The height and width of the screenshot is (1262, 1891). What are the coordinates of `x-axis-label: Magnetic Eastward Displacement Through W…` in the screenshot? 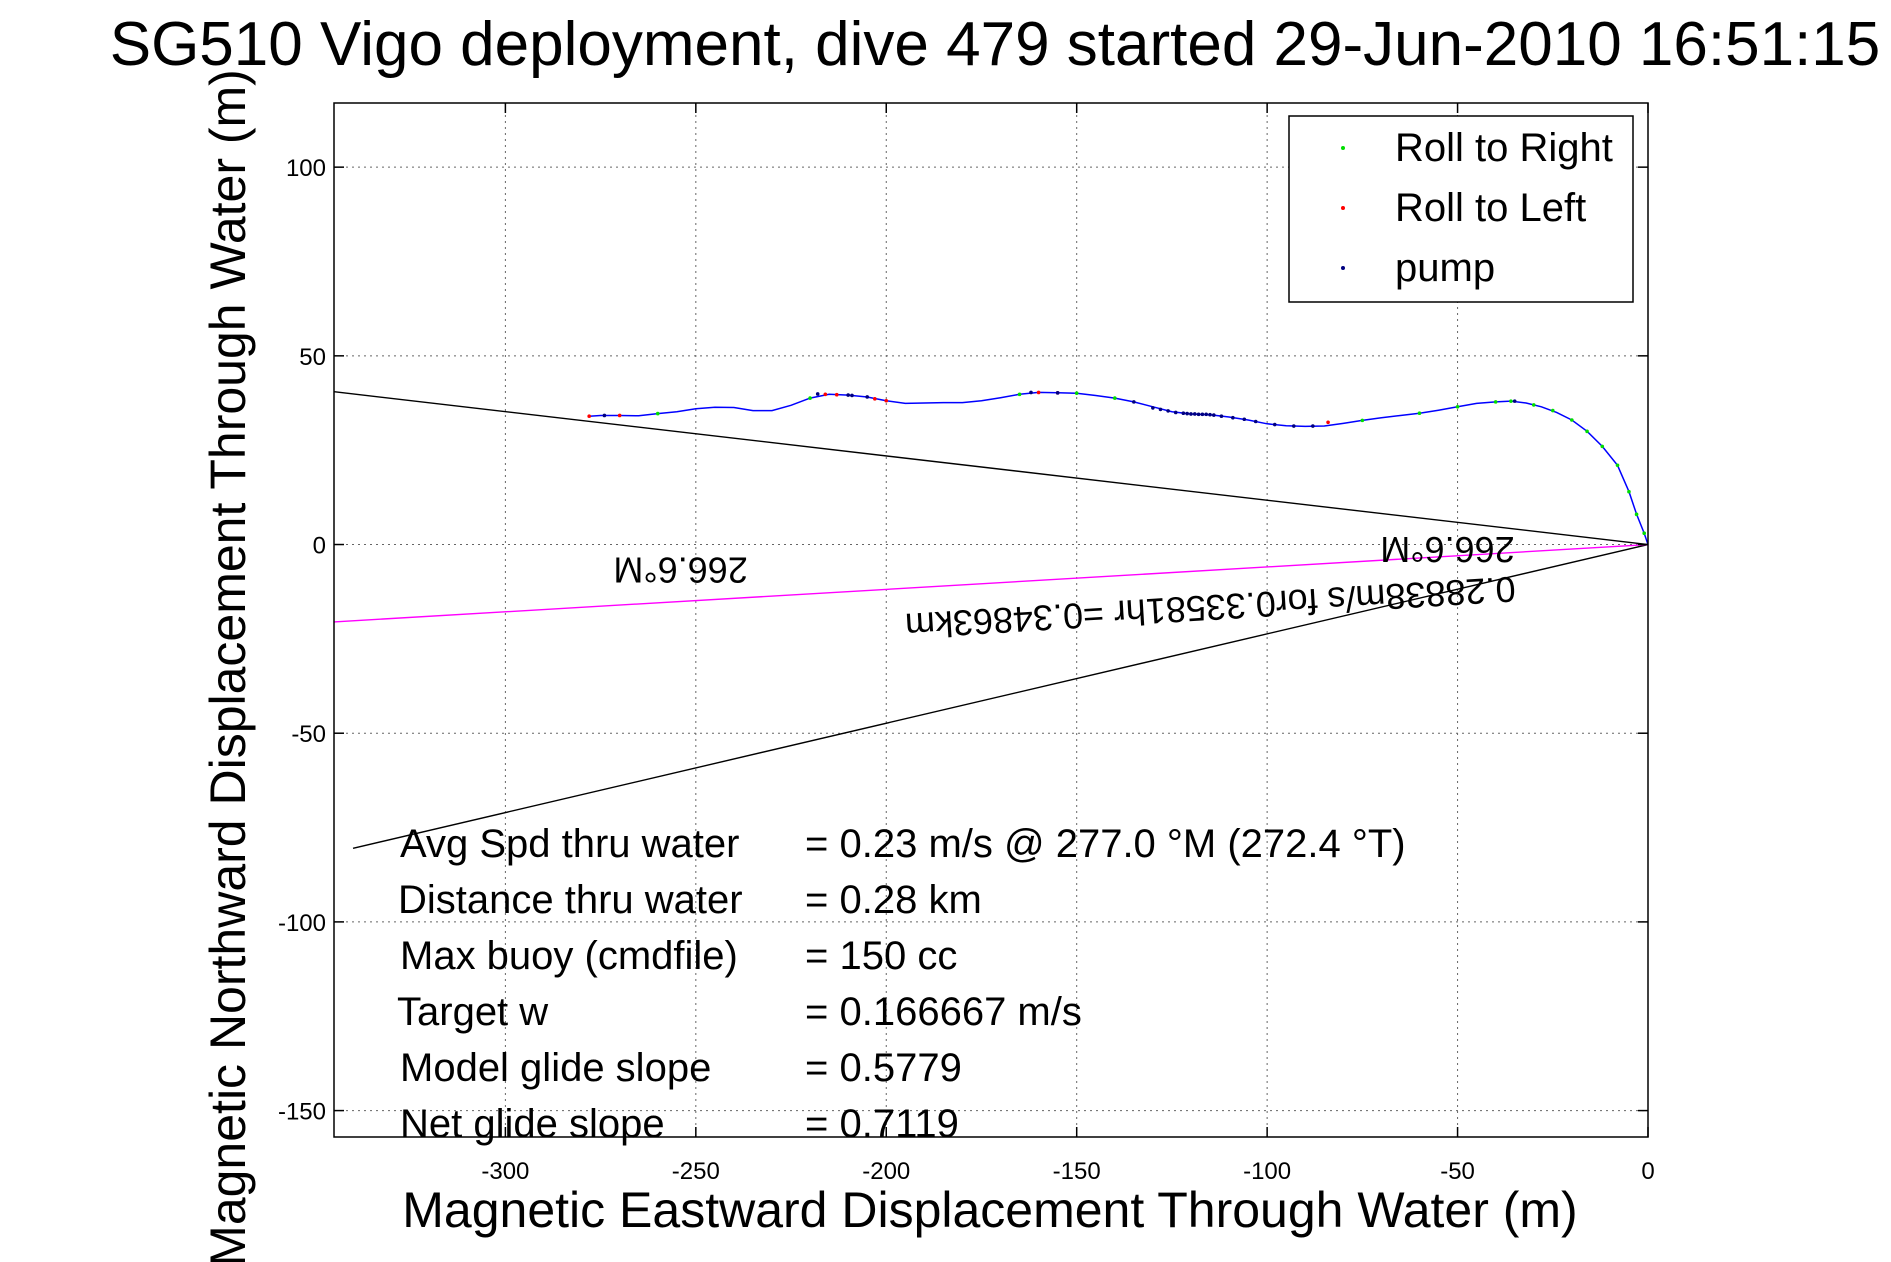 It's located at (989, 1210).